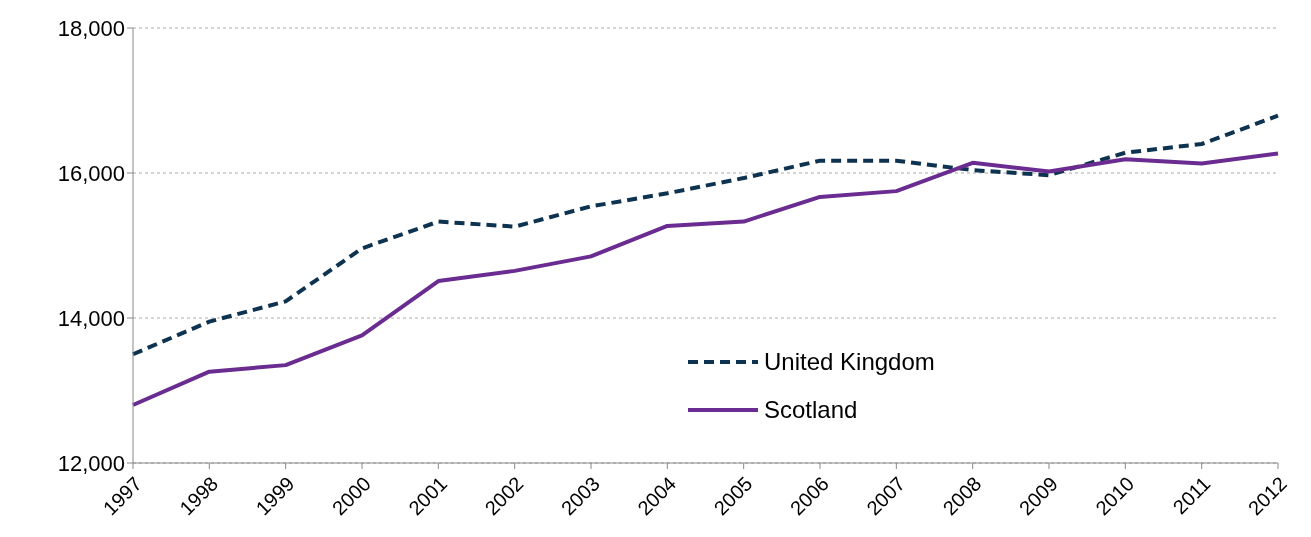 Image resolution: width=1311 pixels, height=537 pixels. Describe the element at coordinates (811, 410) in the screenshot. I see `legend-label: Scotland` at that location.